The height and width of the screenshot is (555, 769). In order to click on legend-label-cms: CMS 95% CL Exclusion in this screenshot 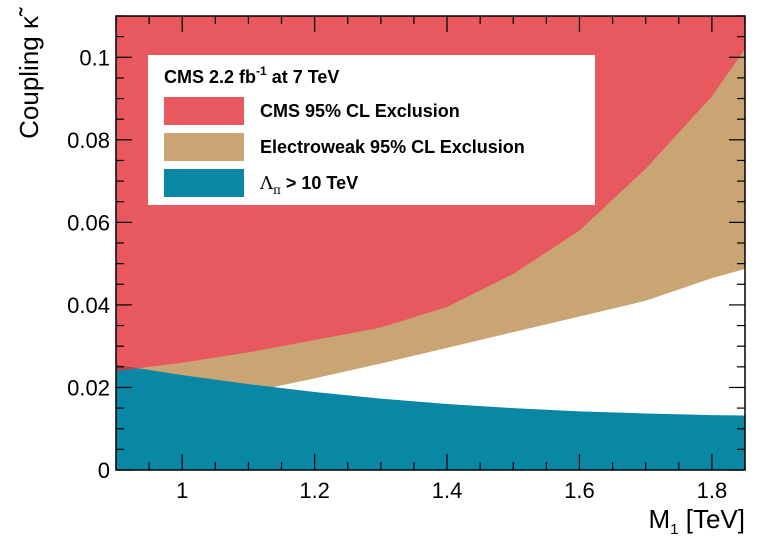, I will do `click(360, 111)`.